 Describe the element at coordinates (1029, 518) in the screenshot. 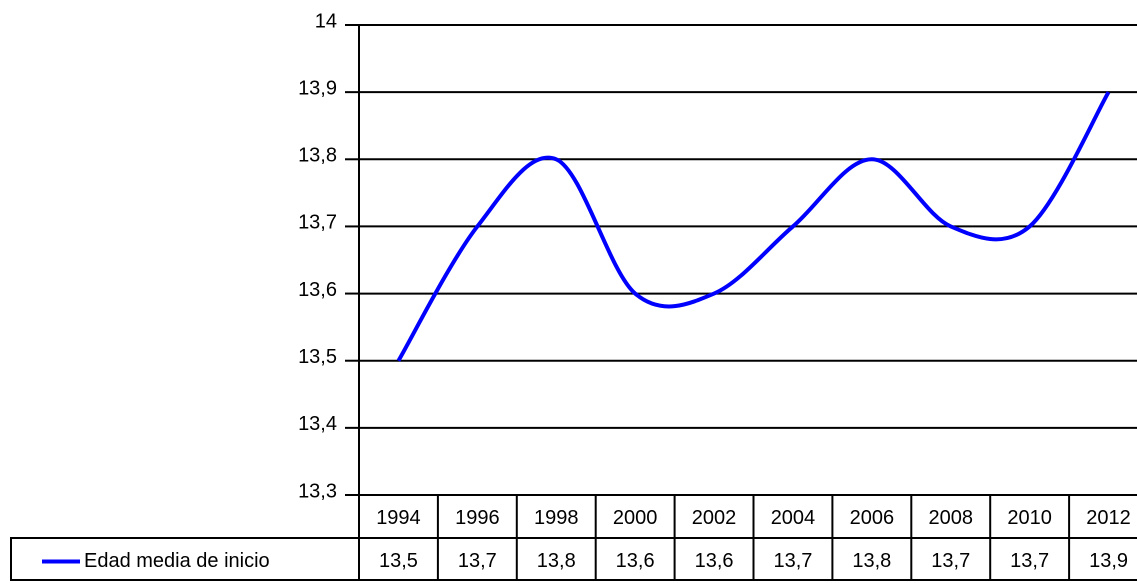

I see `x-tick-label: 2010` at that location.